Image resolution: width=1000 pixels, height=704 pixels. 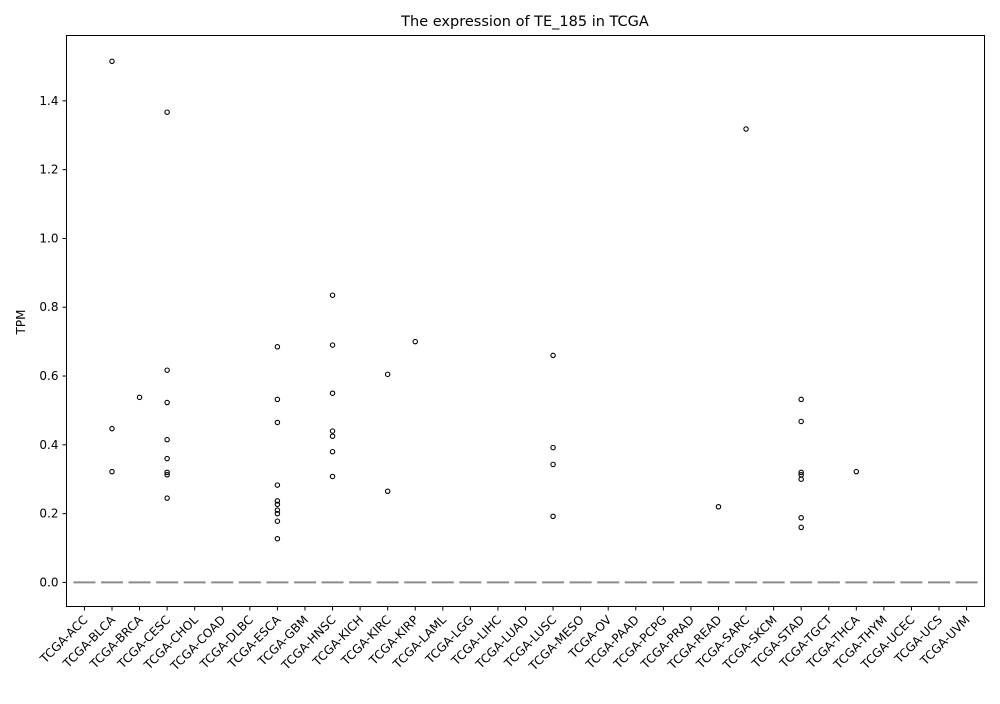 What do you see at coordinates (48, 101) in the screenshot?
I see `y-tick-label: 1.4` at bounding box center [48, 101].